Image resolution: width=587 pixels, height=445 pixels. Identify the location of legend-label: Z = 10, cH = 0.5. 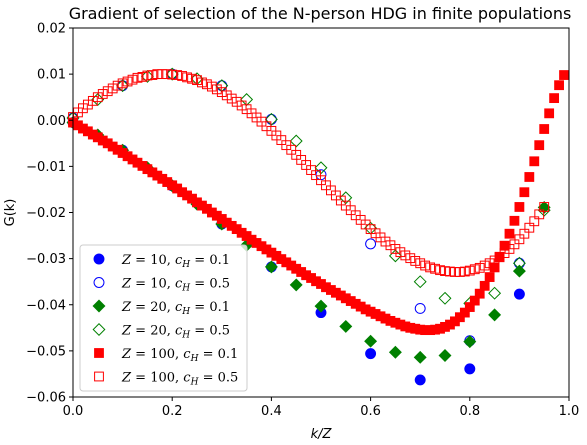
(175, 285).